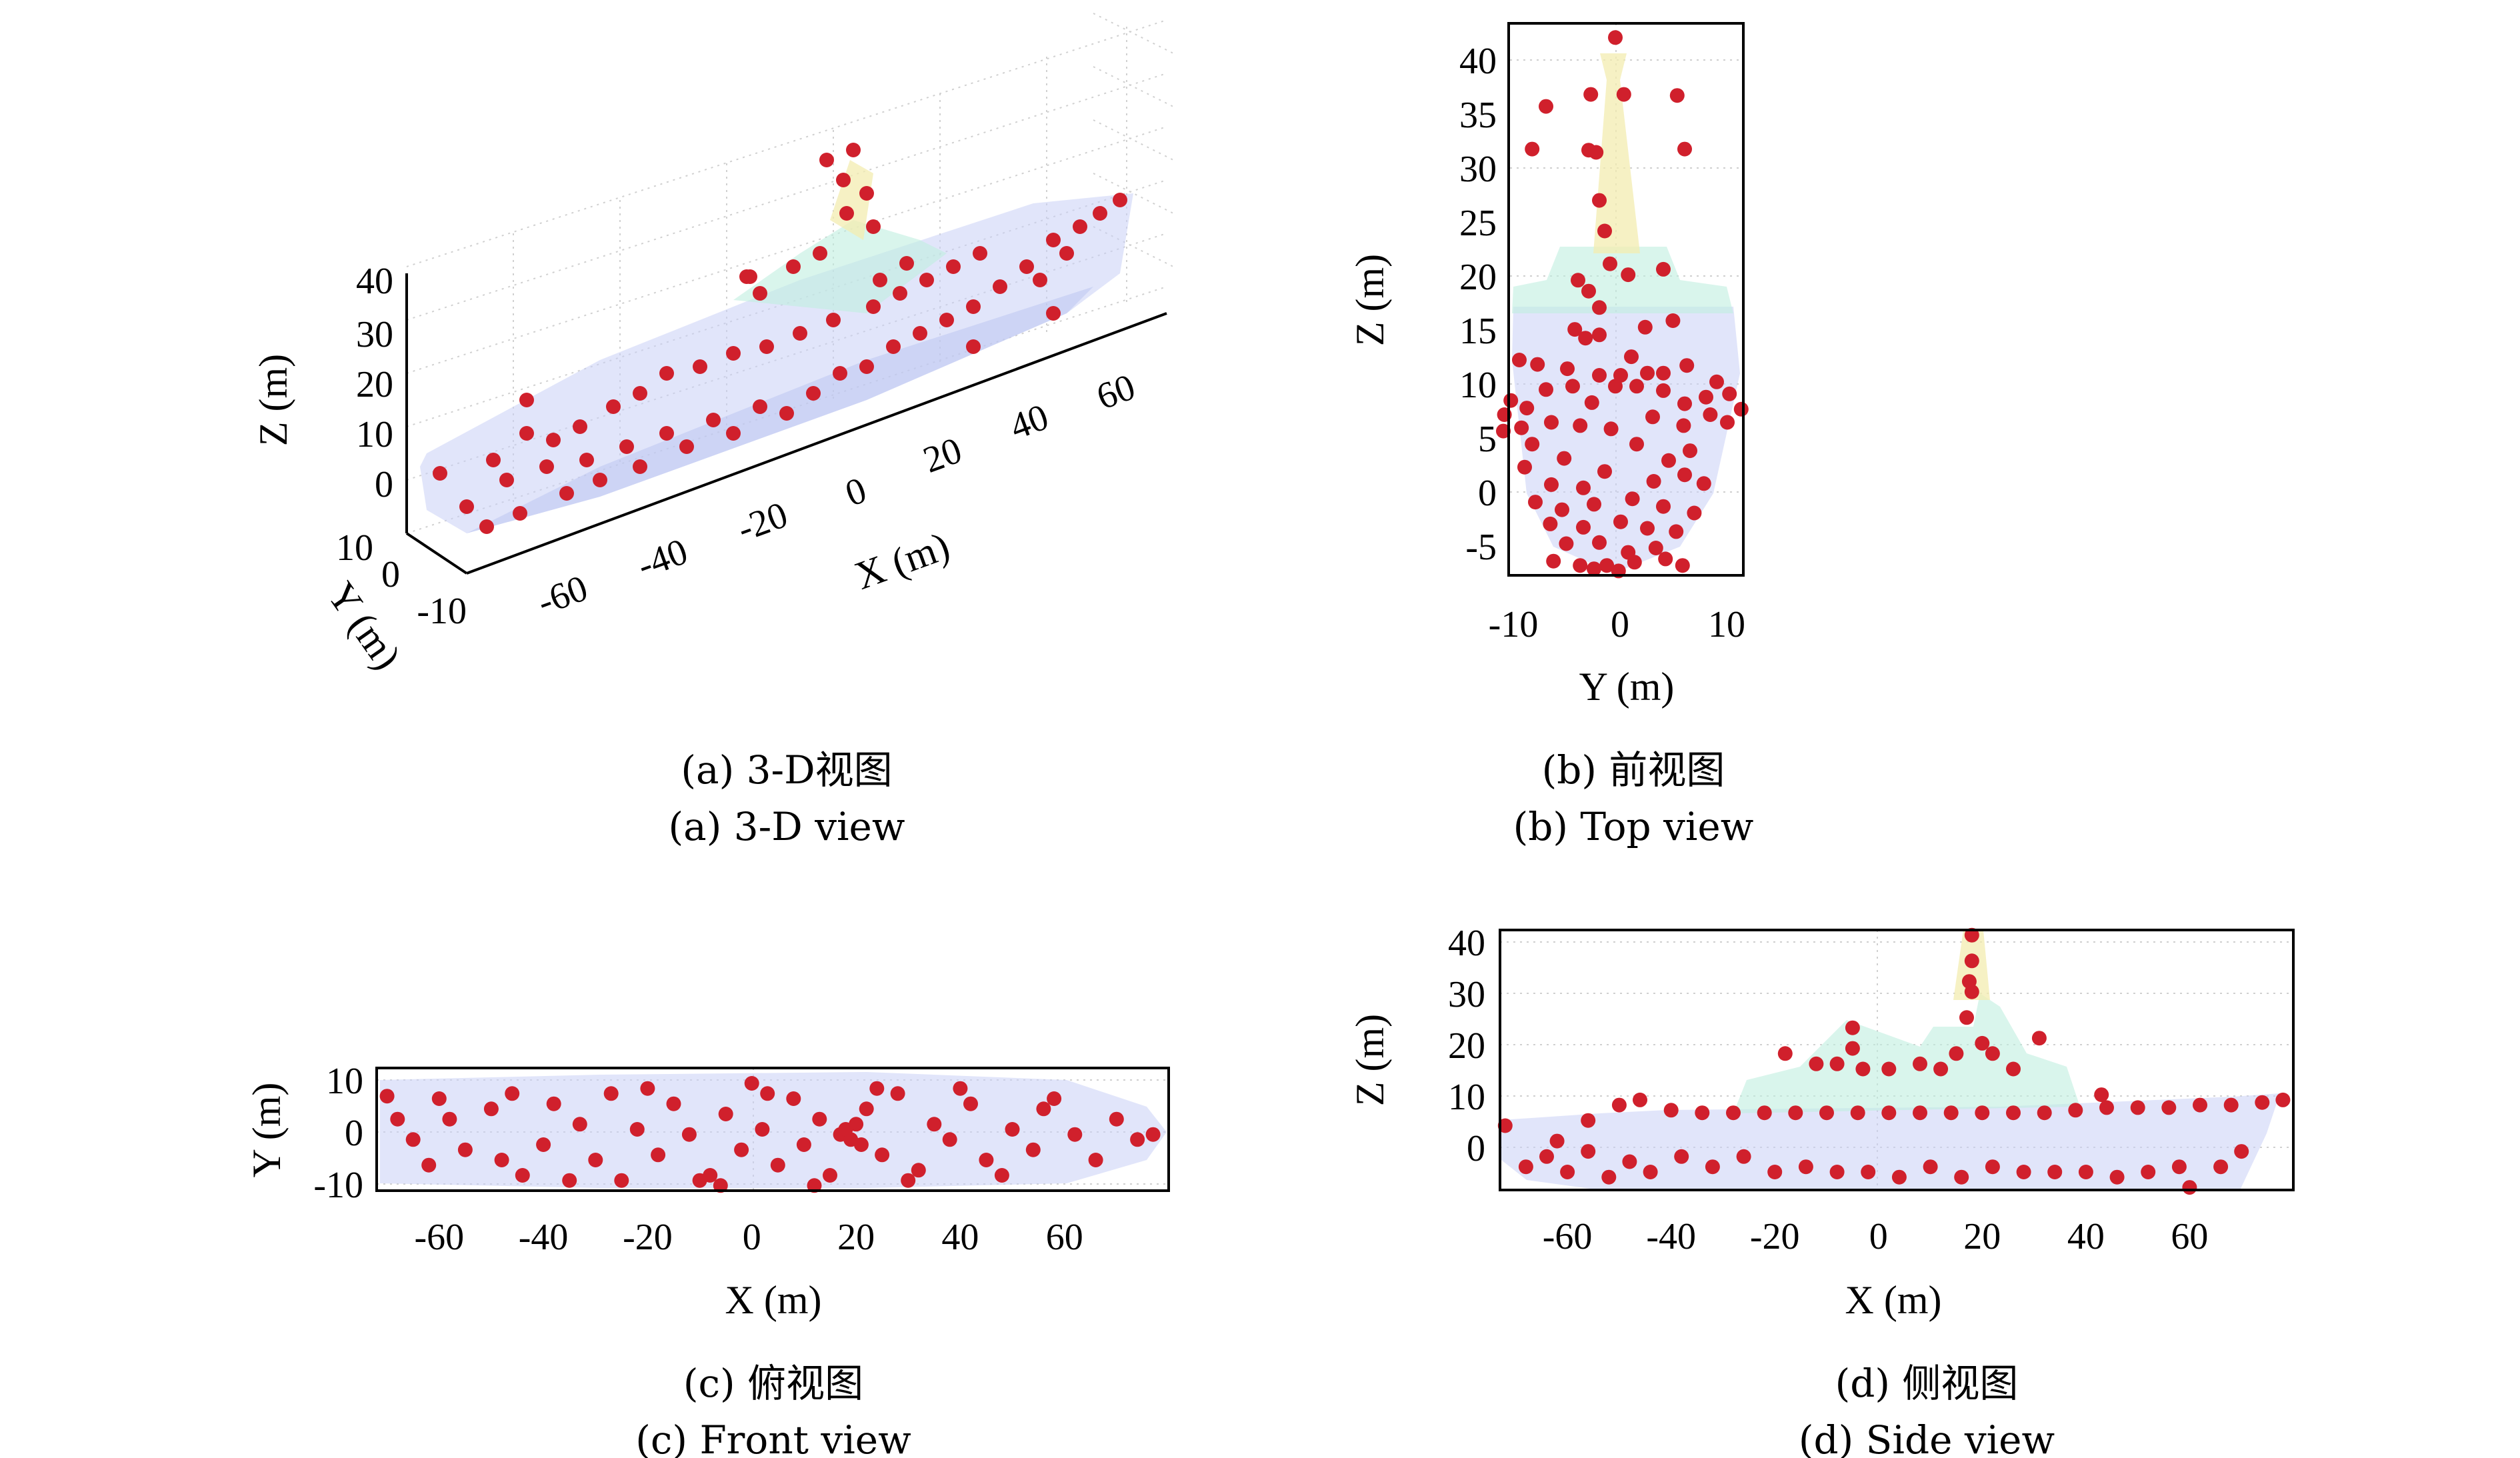 This screenshot has height=1458, width=2520. Describe the element at coordinates (1514, 624) in the screenshot. I see `panel-b-xtick-neg10: -10` at that location.